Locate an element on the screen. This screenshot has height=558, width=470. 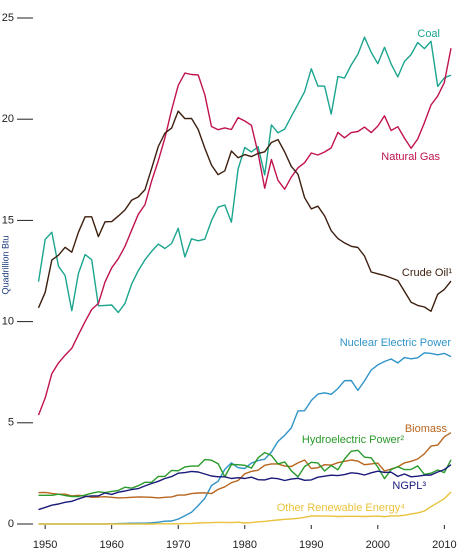
series-label: Hydroelectric Power² is located at coordinates (353, 440).